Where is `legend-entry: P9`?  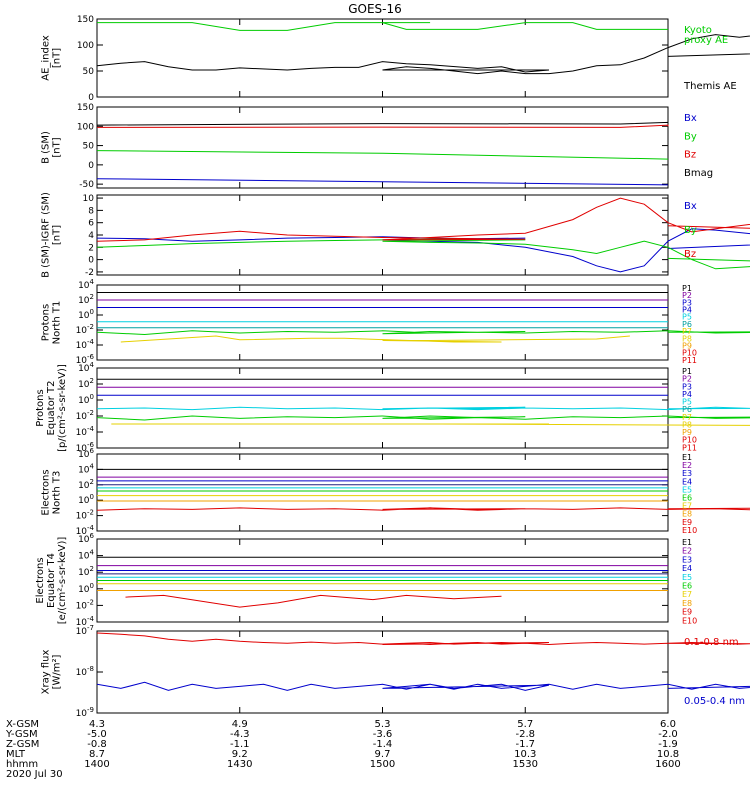
legend-entry: P9 is located at coordinates (687, 432).